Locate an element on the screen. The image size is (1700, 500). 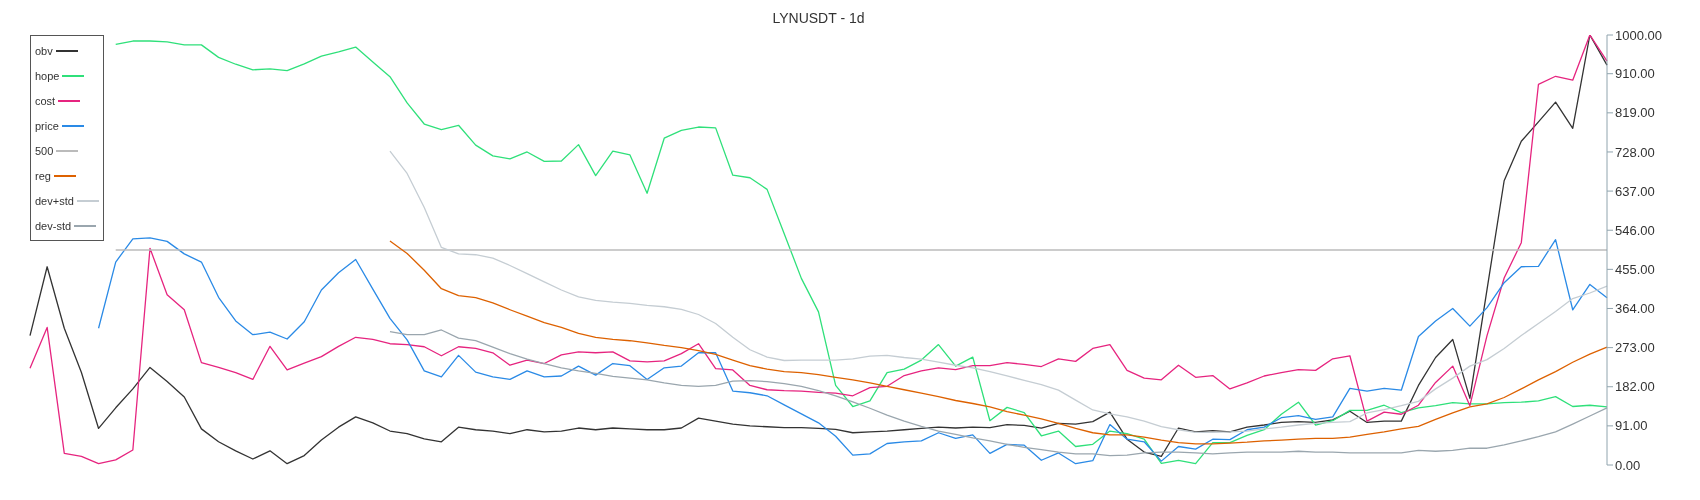
y-tick-label: 0.00 is located at coordinates (1628, 465).